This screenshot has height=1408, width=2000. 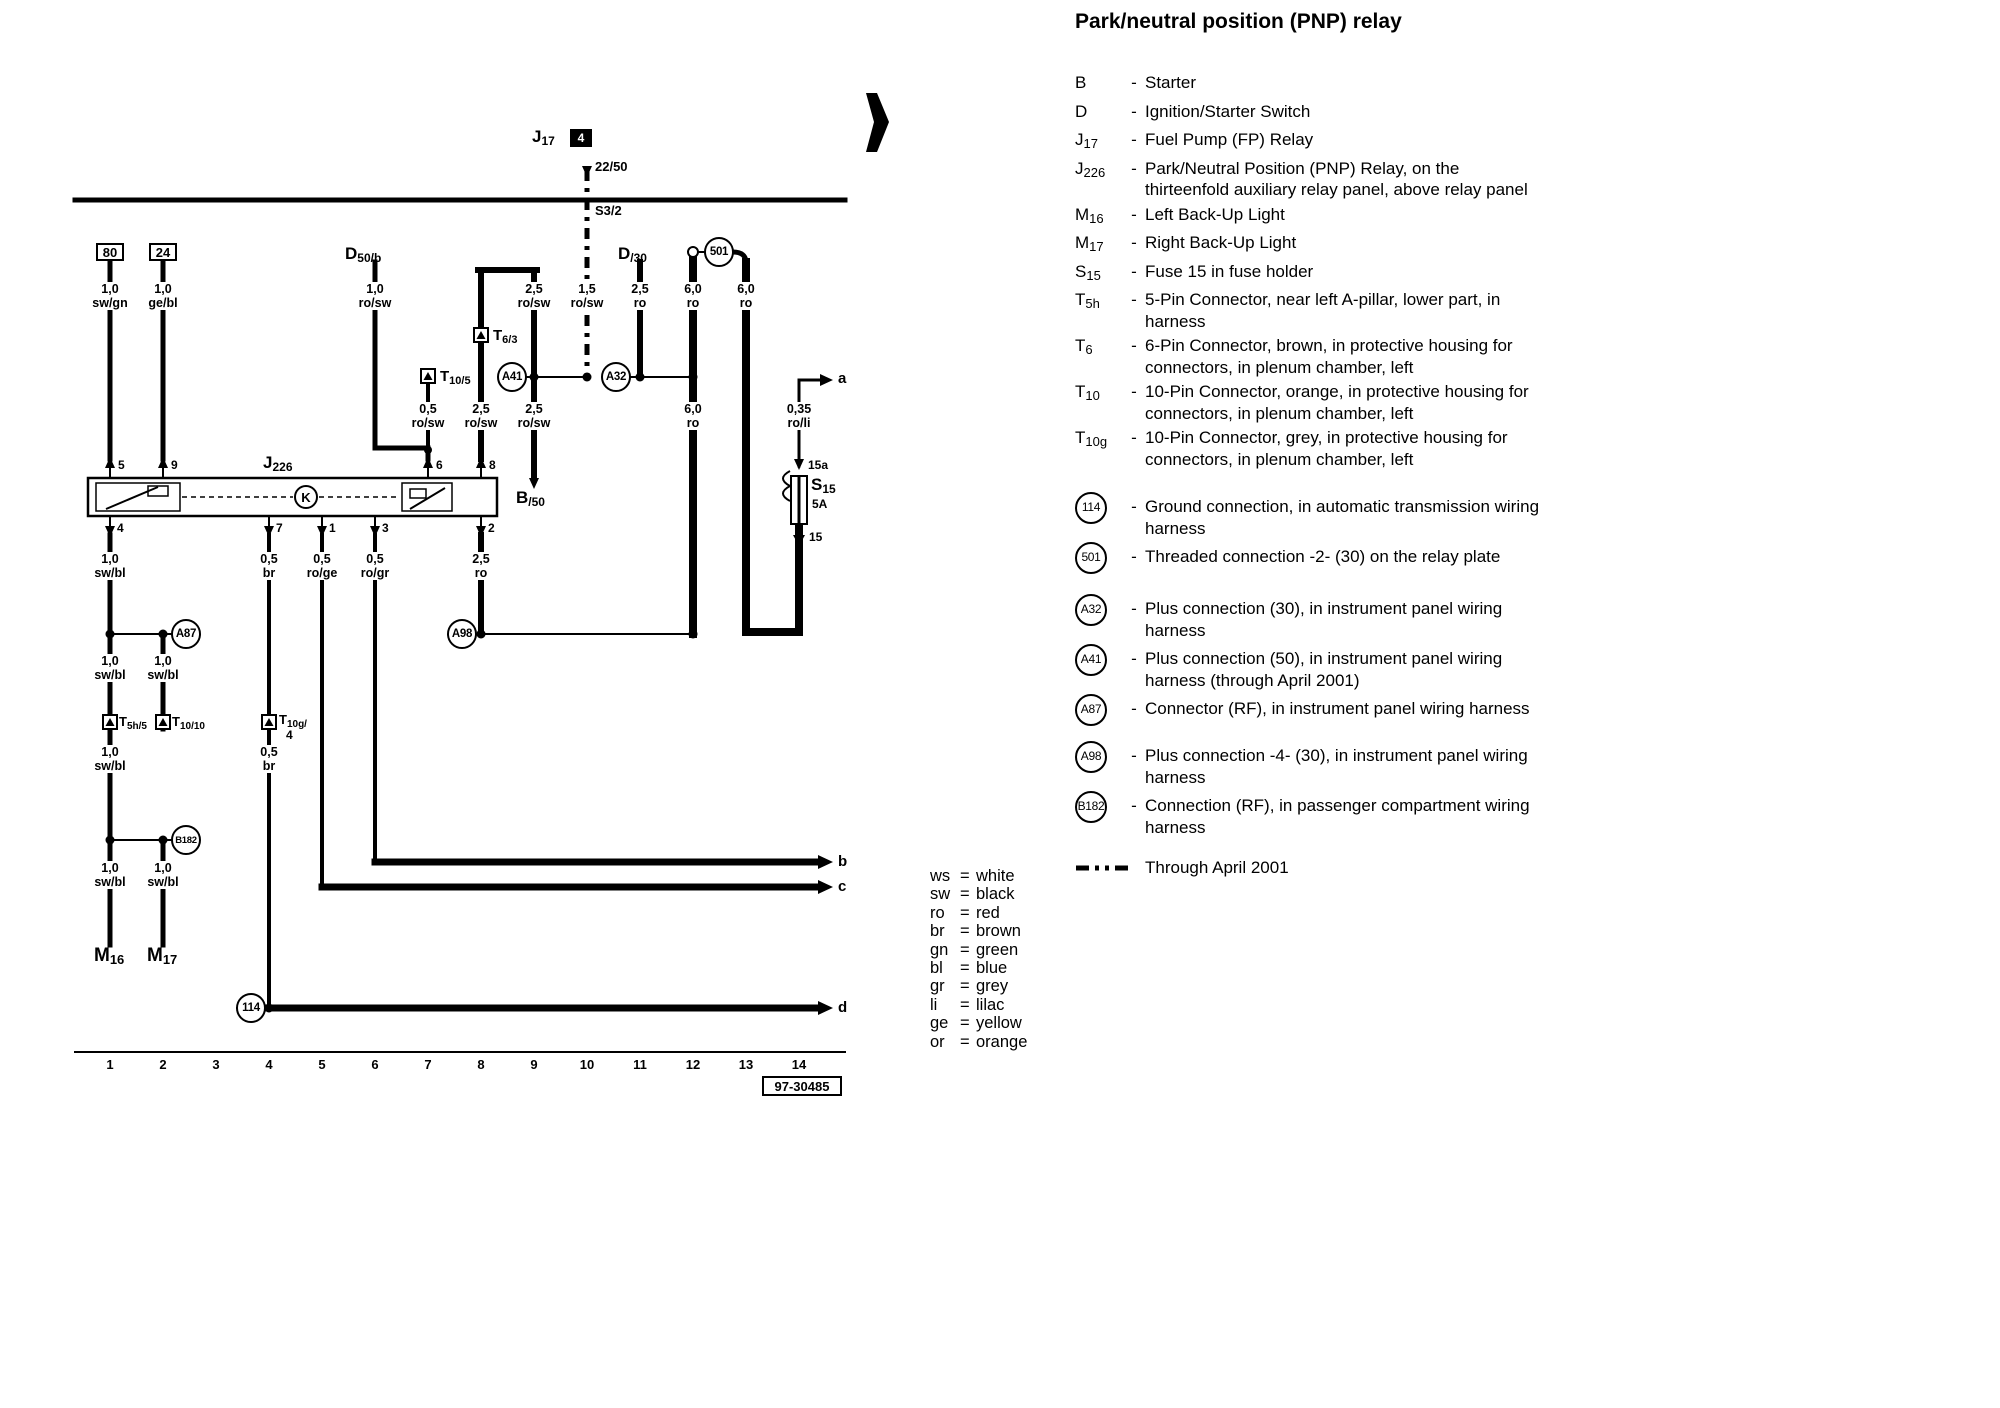 What do you see at coordinates (492, 465) in the screenshot?
I see `terminal-number-8: 8` at bounding box center [492, 465].